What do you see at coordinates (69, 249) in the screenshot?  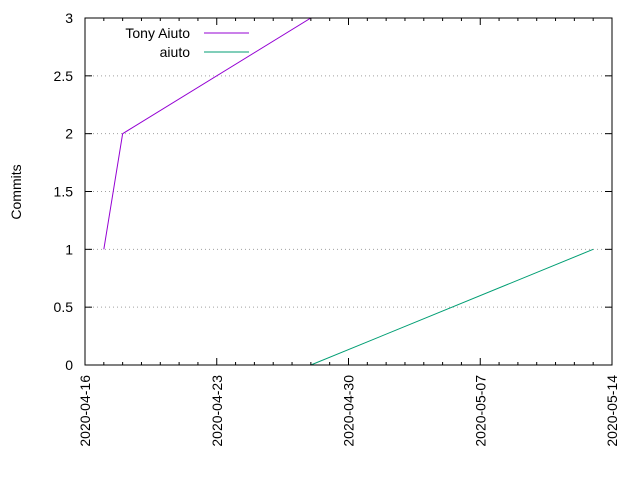 I see `y-tick-label: 1` at bounding box center [69, 249].